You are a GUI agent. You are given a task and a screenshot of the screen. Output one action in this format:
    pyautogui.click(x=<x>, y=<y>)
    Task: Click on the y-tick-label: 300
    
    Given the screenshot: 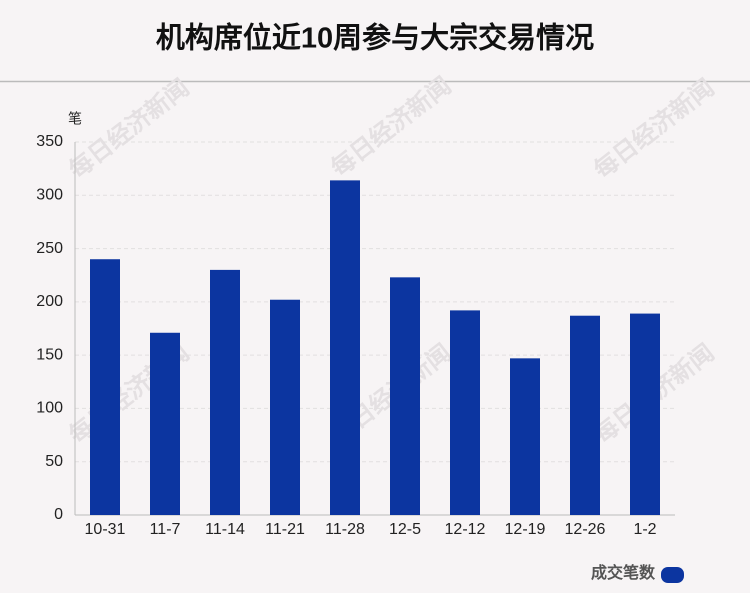 What is the action you would take?
    pyautogui.click(x=49, y=195)
    